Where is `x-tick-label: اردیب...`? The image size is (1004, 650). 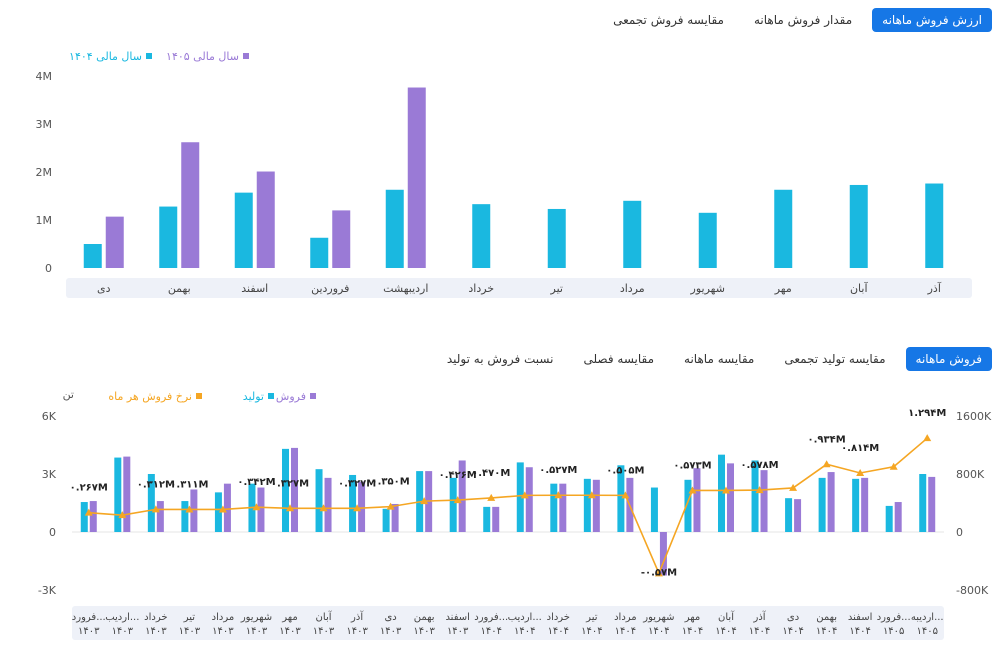 x-tick-label: اردیب... is located at coordinates (122, 617).